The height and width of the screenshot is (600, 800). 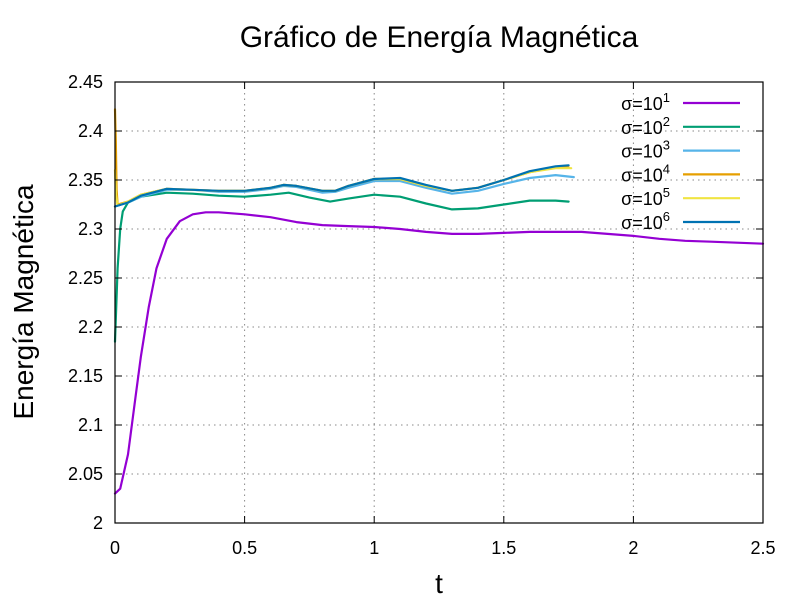 What do you see at coordinates (90, 229) in the screenshot?
I see `y-tick-label: 2.3` at bounding box center [90, 229].